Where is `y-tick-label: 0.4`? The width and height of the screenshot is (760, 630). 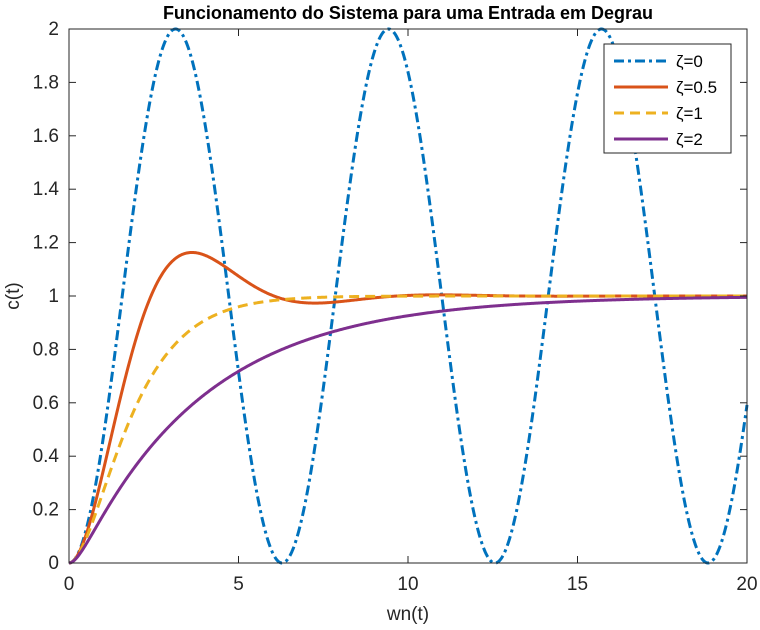 y-tick-label: 0.4 is located at coordinates (46, 456).